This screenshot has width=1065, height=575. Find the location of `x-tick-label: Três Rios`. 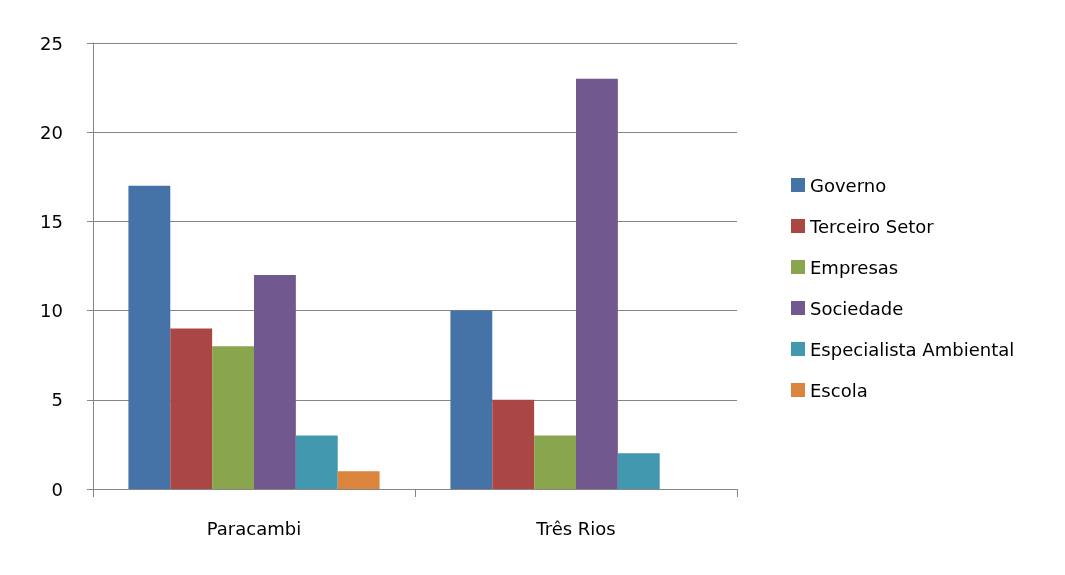

x-tick-label: Três Rios is located at coordinates (575, 528).